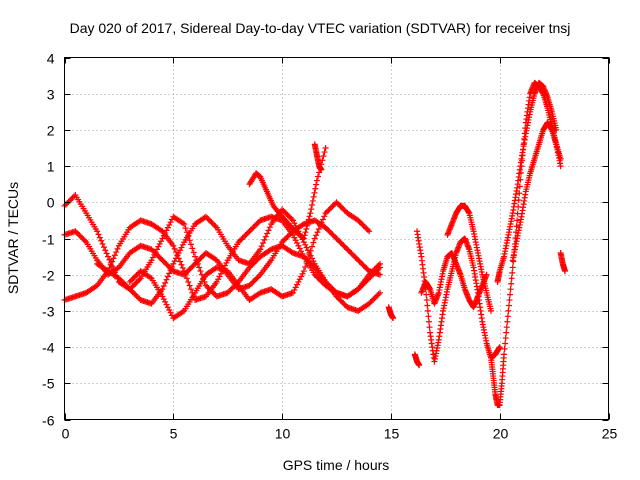  Describe the element at coordinates (536, 191) in the screenshot. I see `series-t13` at that location.